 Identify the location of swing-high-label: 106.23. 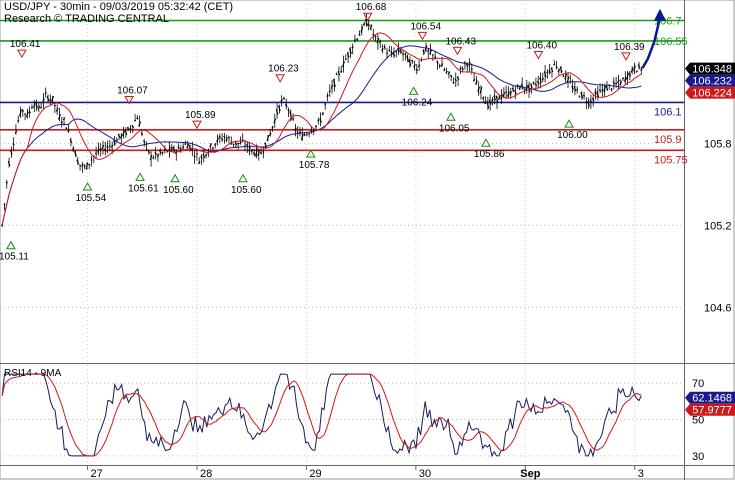
(283, 69).